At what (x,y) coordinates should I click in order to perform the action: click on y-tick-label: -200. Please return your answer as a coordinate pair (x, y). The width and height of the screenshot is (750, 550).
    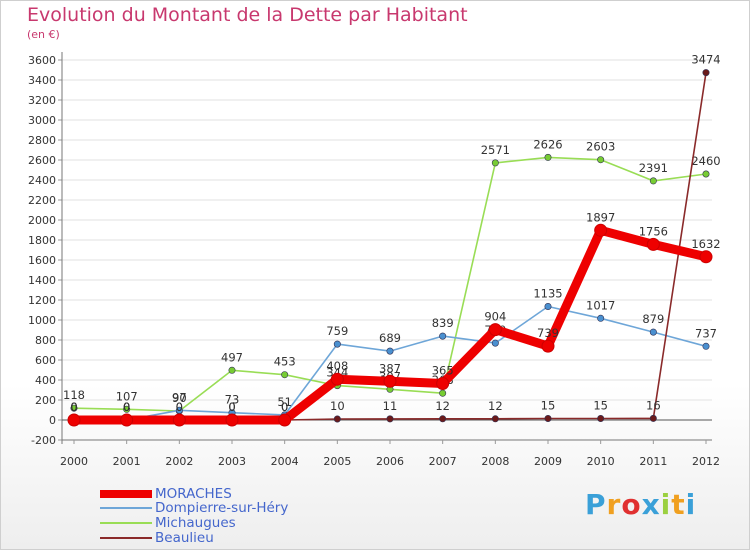
    Looking at the image, I should click on (43, 440).